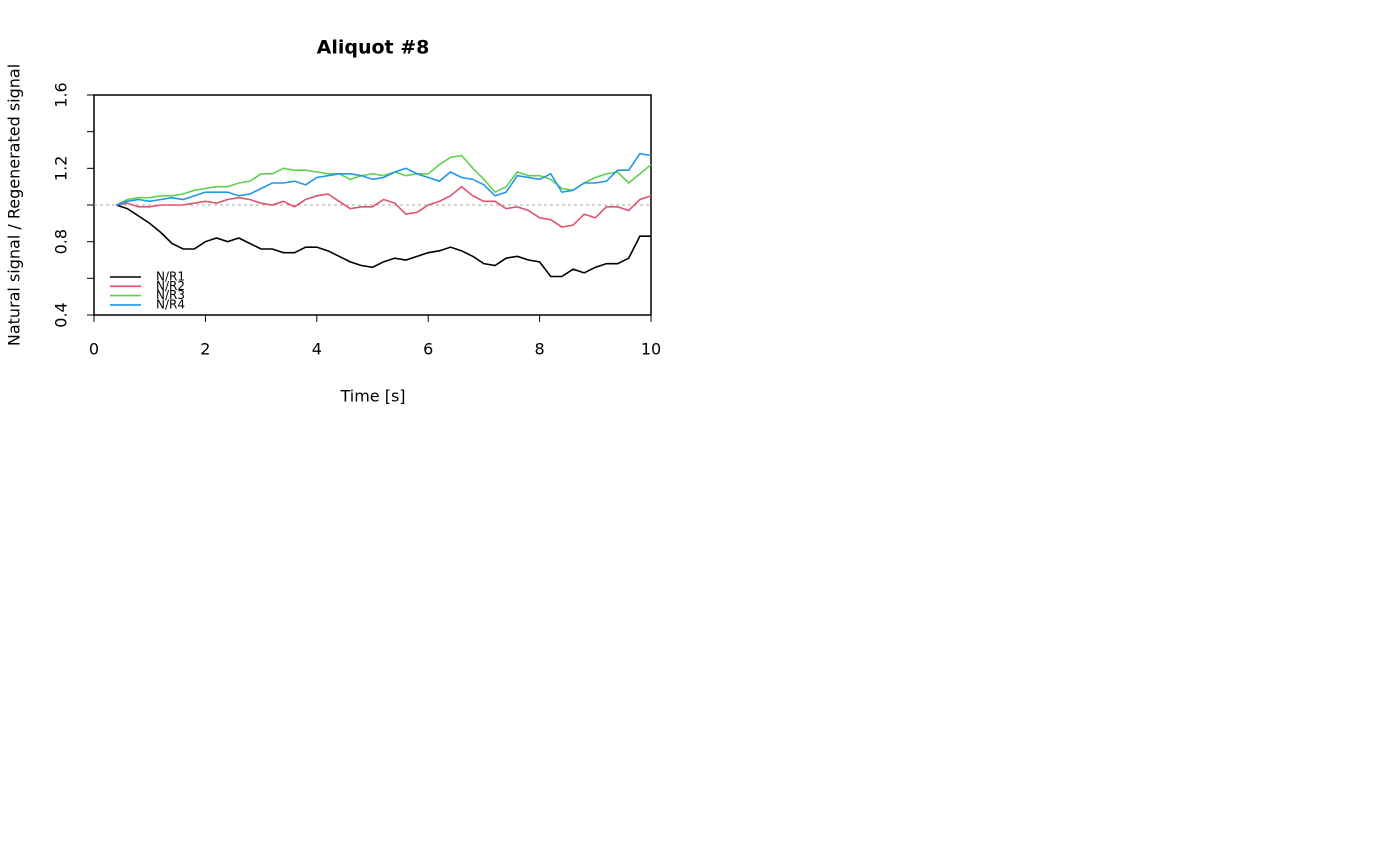 This screenshot has height=866, width=1400. I want to click on legend-label: N/R4, so click(170, 304).